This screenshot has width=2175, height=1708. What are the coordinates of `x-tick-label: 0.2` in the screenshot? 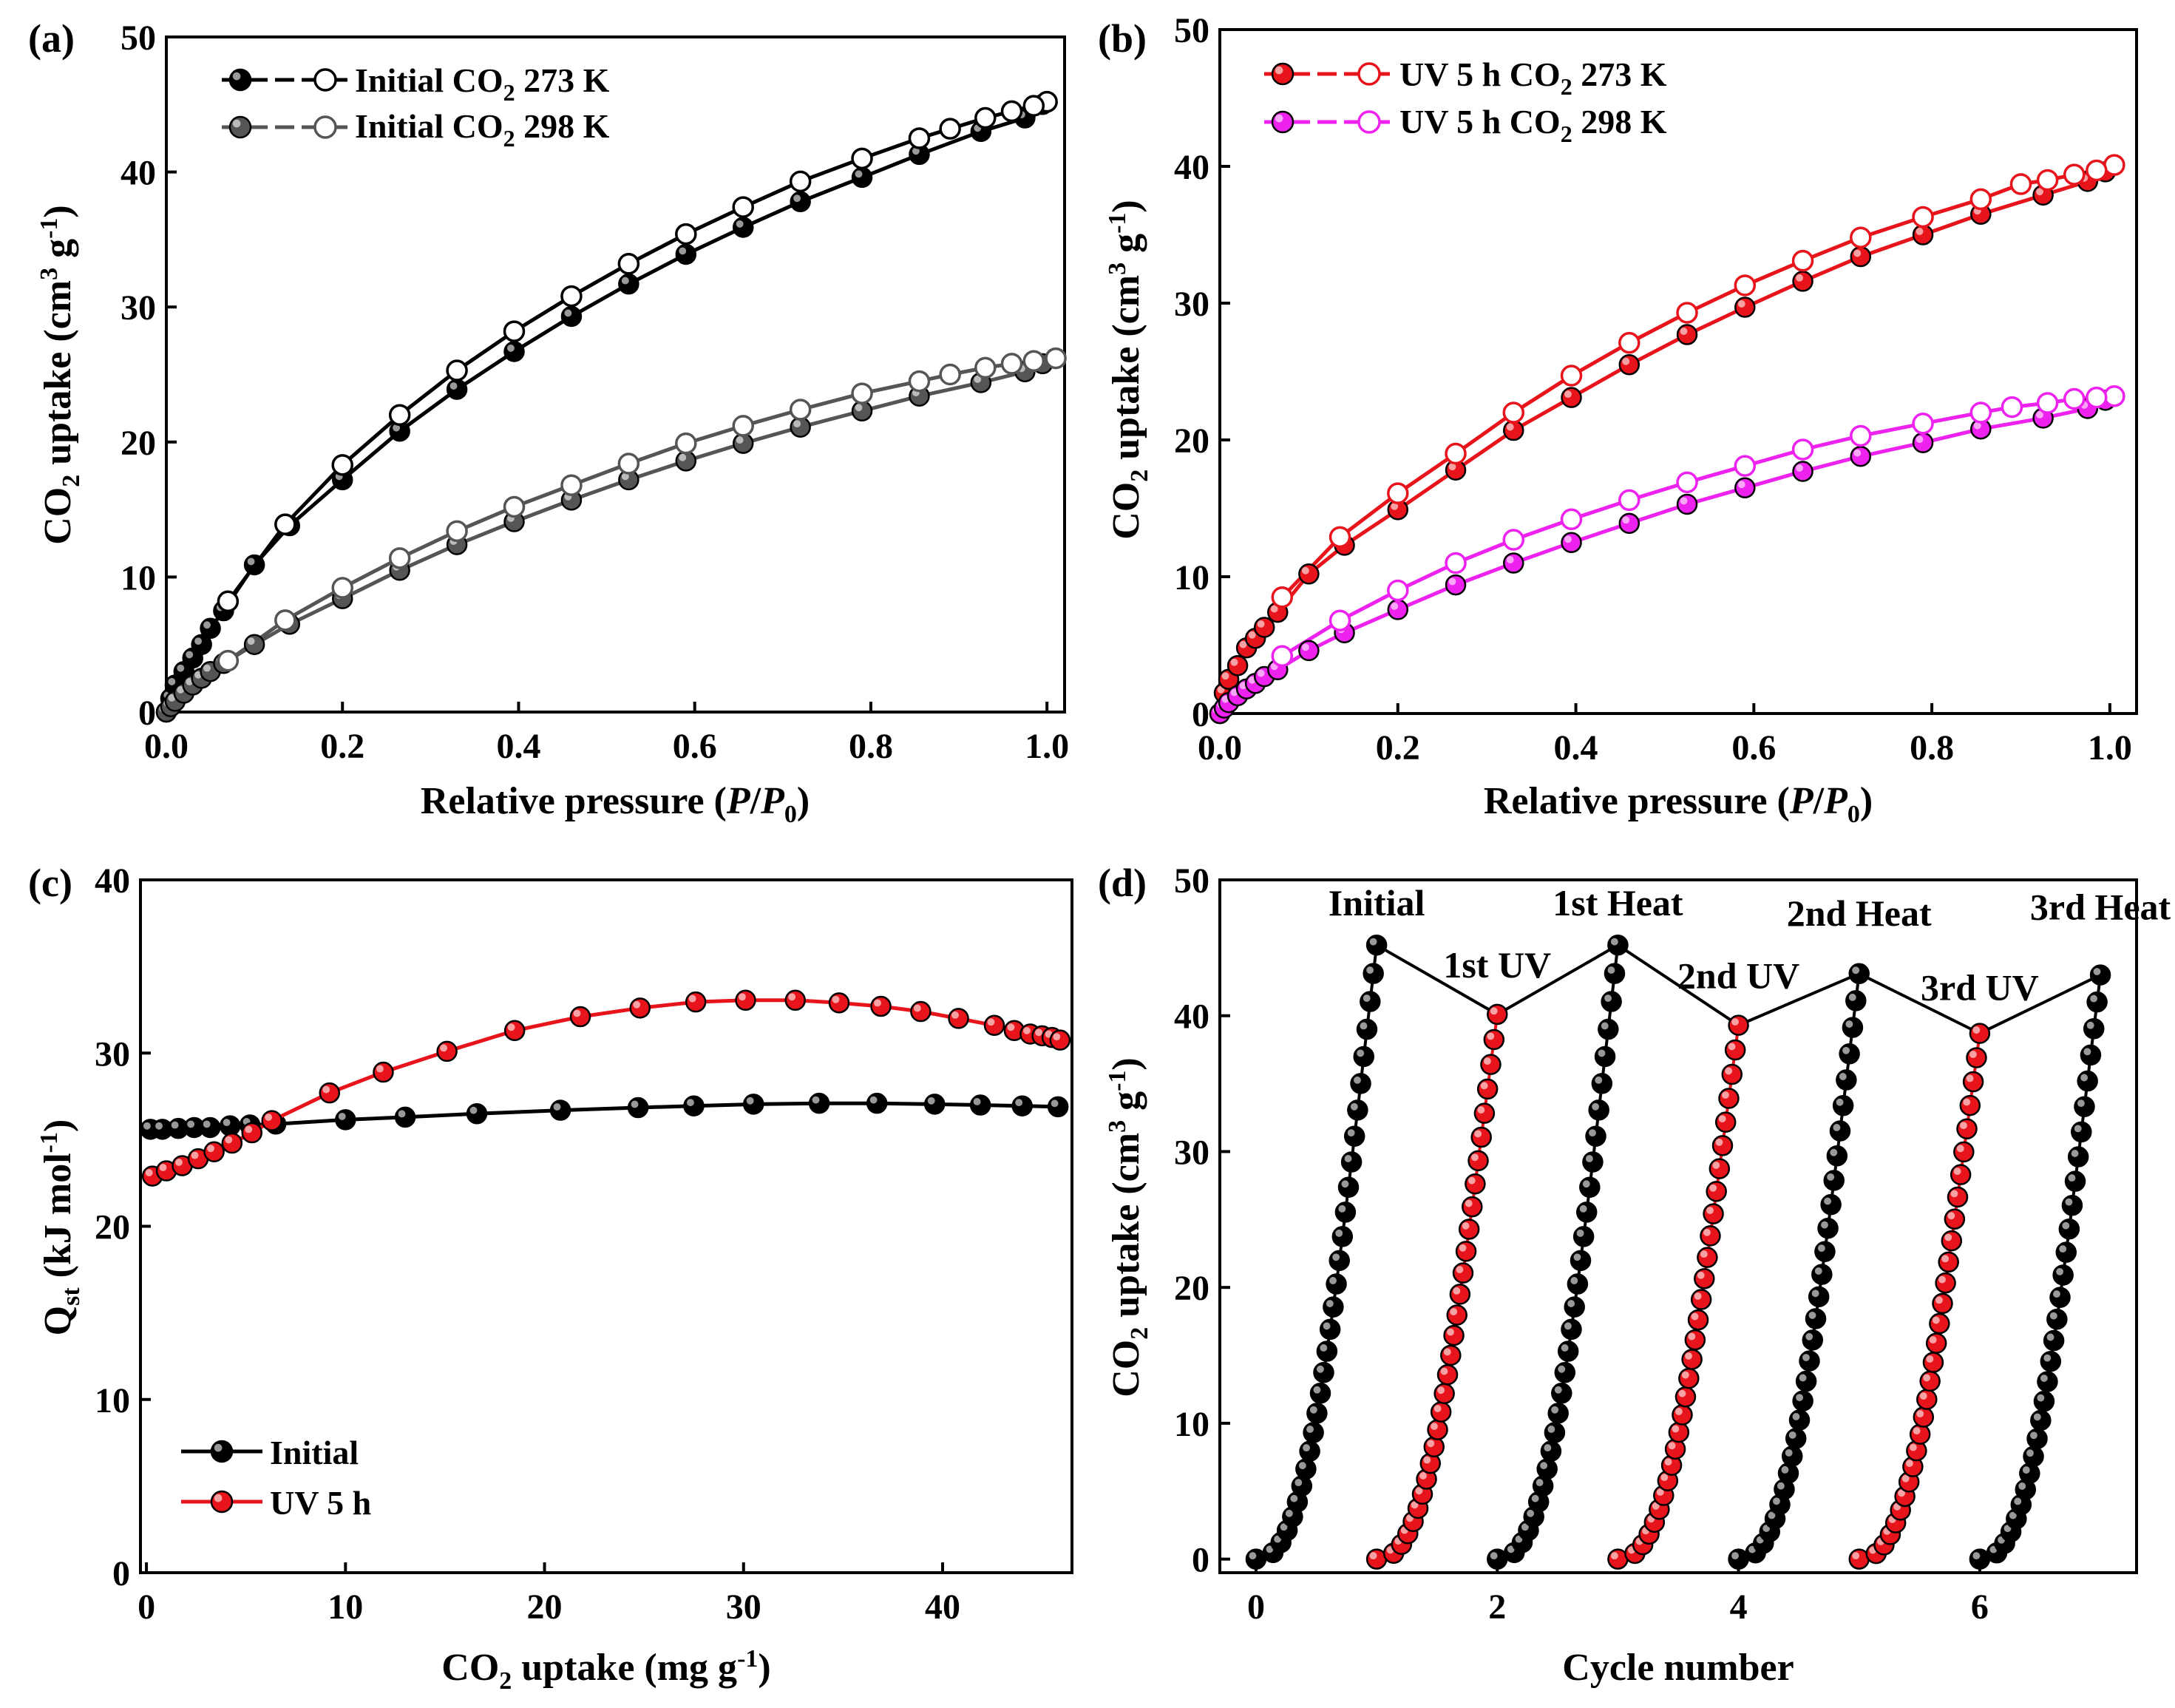 It's located at (1398, 748).